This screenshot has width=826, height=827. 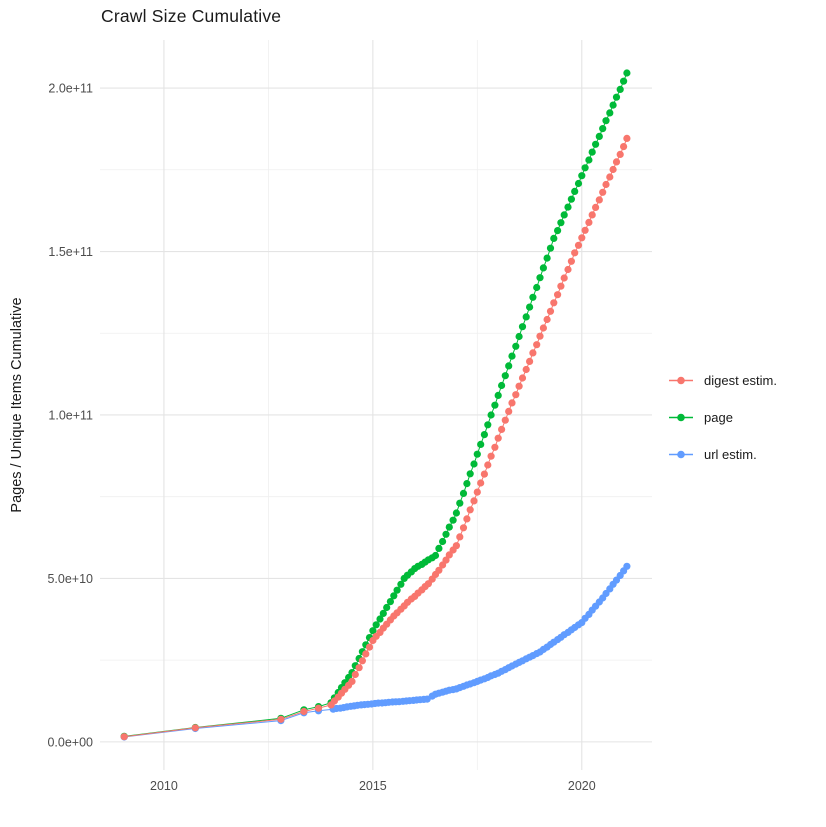 I want to click on y-tick-label: 2.0e+11, so click(x=70, y=89).